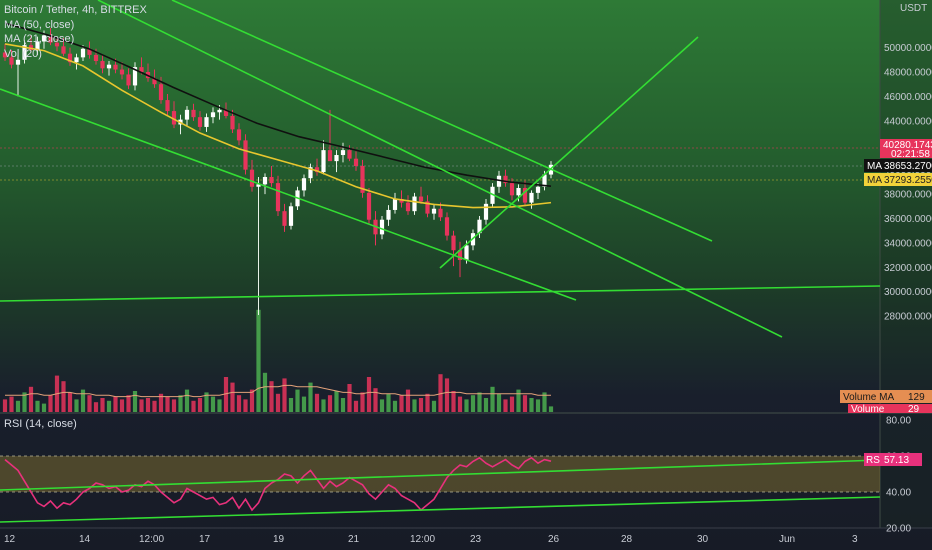  Describe the element at coordinates (874, 180) in the screenshot. I see `ma21-tag-label: MA` at that location.